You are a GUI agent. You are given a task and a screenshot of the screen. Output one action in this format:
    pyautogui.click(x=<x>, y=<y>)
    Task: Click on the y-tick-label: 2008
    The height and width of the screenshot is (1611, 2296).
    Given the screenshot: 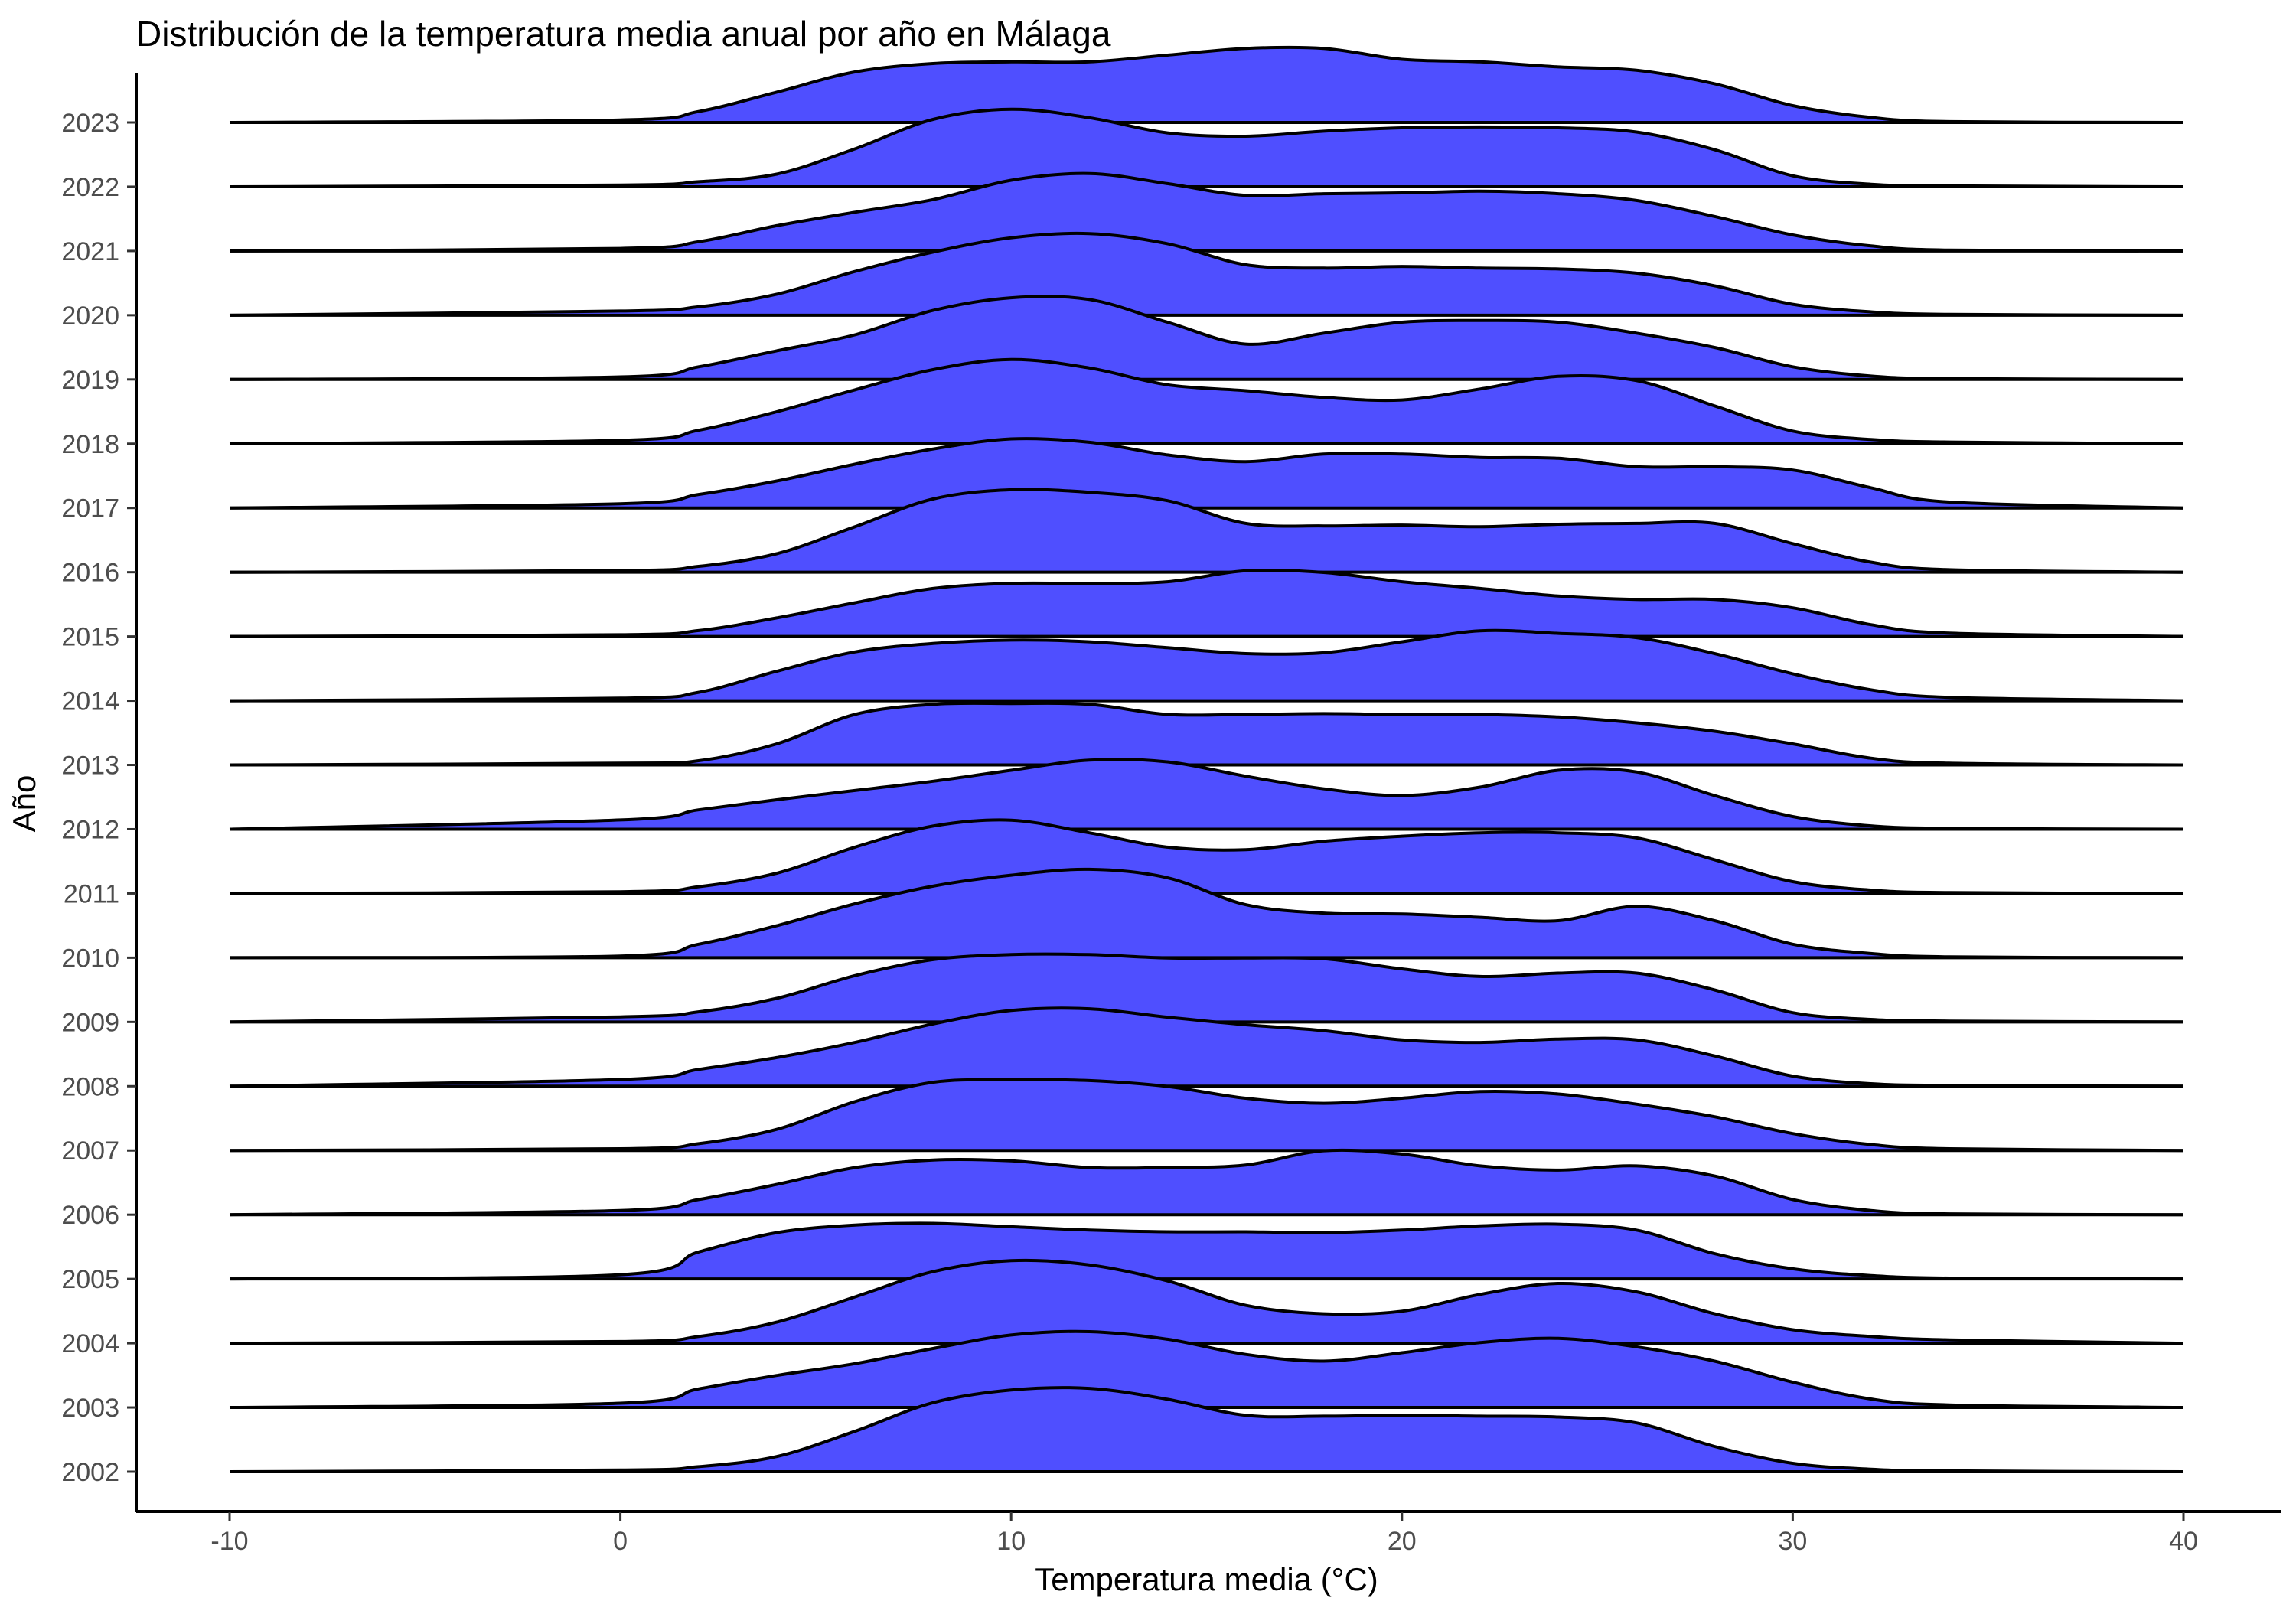 What is the action you would take?
    pyautogui.click(x=90, y=1086)
    